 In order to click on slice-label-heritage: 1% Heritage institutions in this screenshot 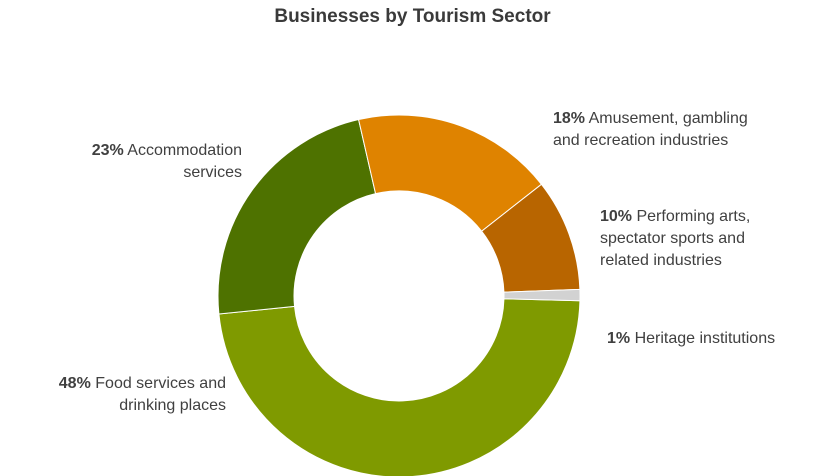, I will do `click(691, 338)`.